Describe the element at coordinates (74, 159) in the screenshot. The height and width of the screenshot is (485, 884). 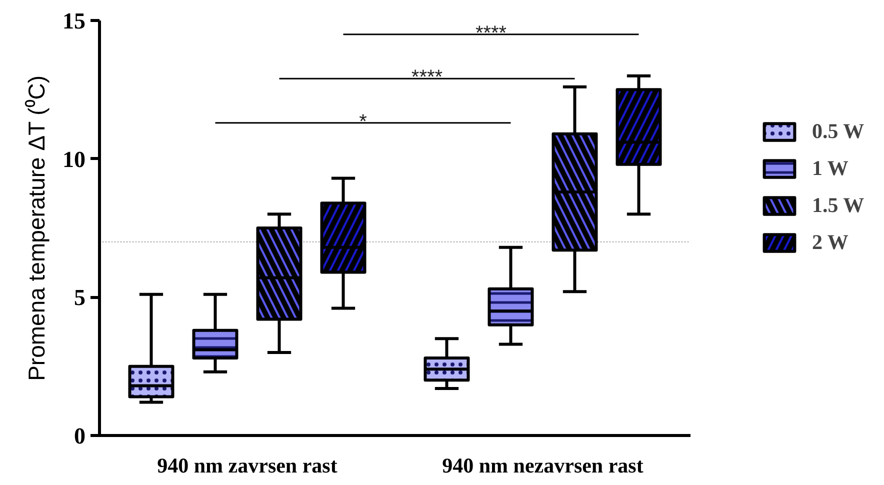
I see `y-tick-label: 10` at that location.